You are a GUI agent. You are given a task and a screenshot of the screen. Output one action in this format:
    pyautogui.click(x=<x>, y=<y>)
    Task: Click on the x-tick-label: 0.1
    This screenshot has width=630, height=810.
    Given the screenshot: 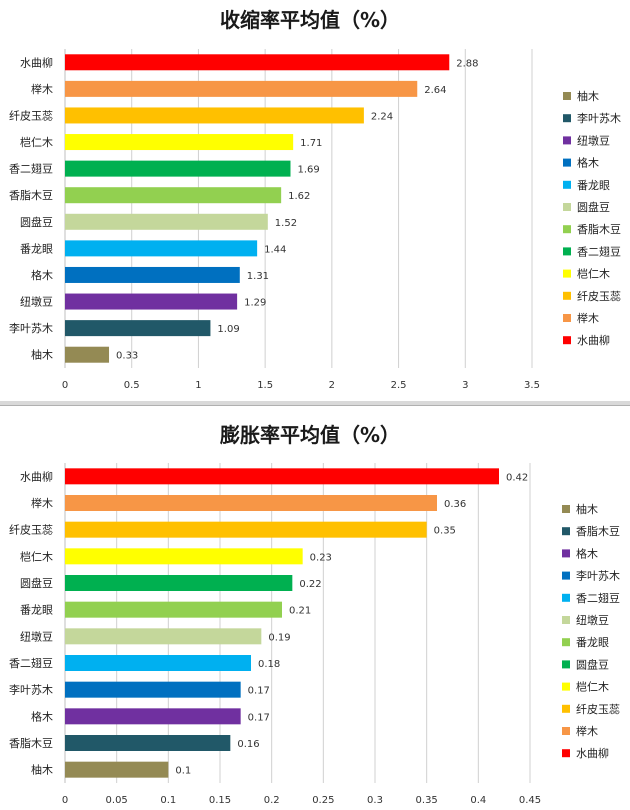 What is the action you would take?
    pyautogui.click(x=168, y=800)
    